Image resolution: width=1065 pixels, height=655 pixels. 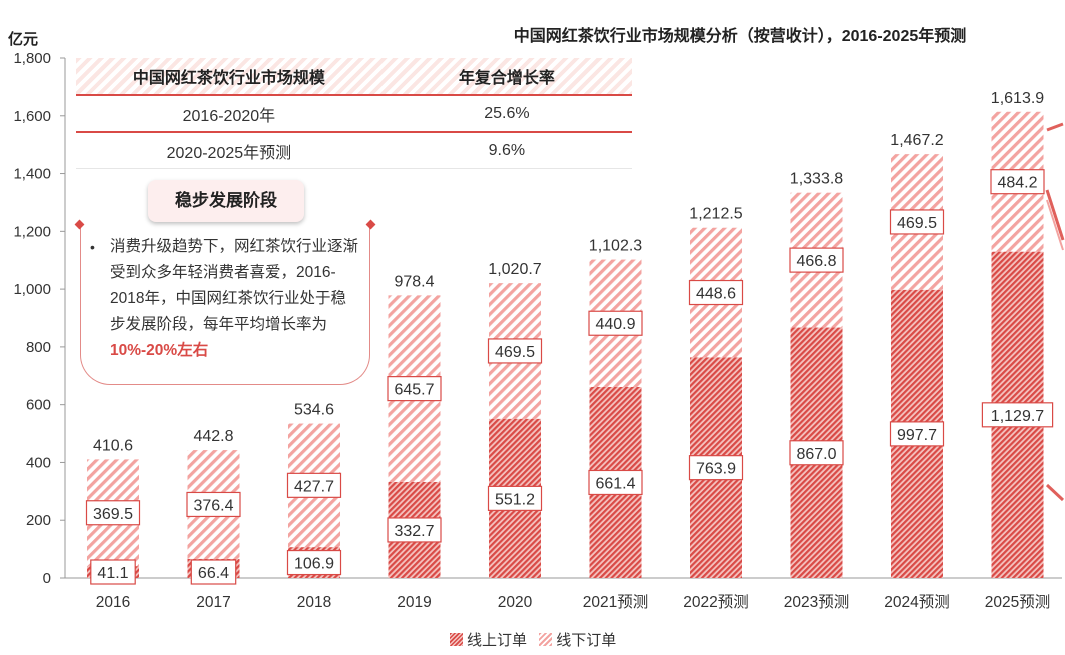 I want to click on legend-swatch-online, so click(x=456, y=639).